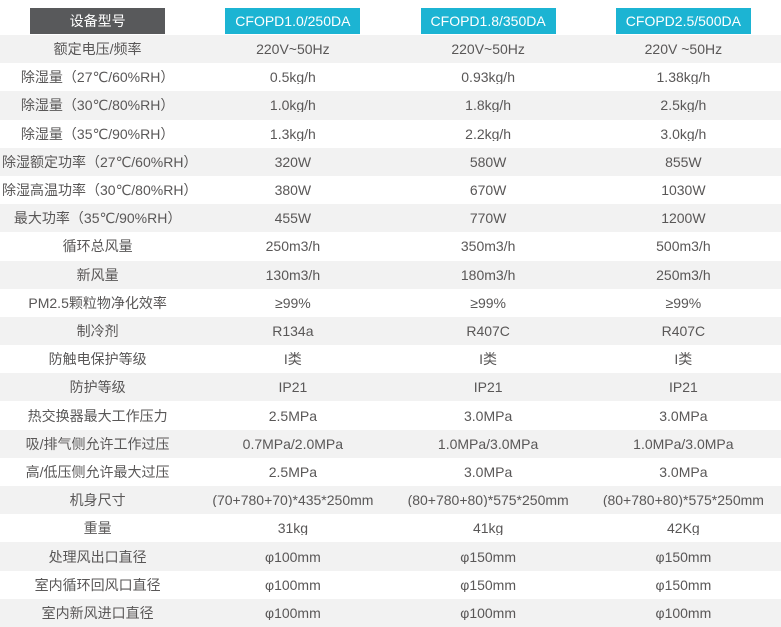 Image resolution: width=781 pixels, height=627 pixels. What do you see at coordinates (99, 161) in the screenshot?
I see `row-label: 除湿额定功率（27℃/60%RH）` at bounding box center [99, 161].